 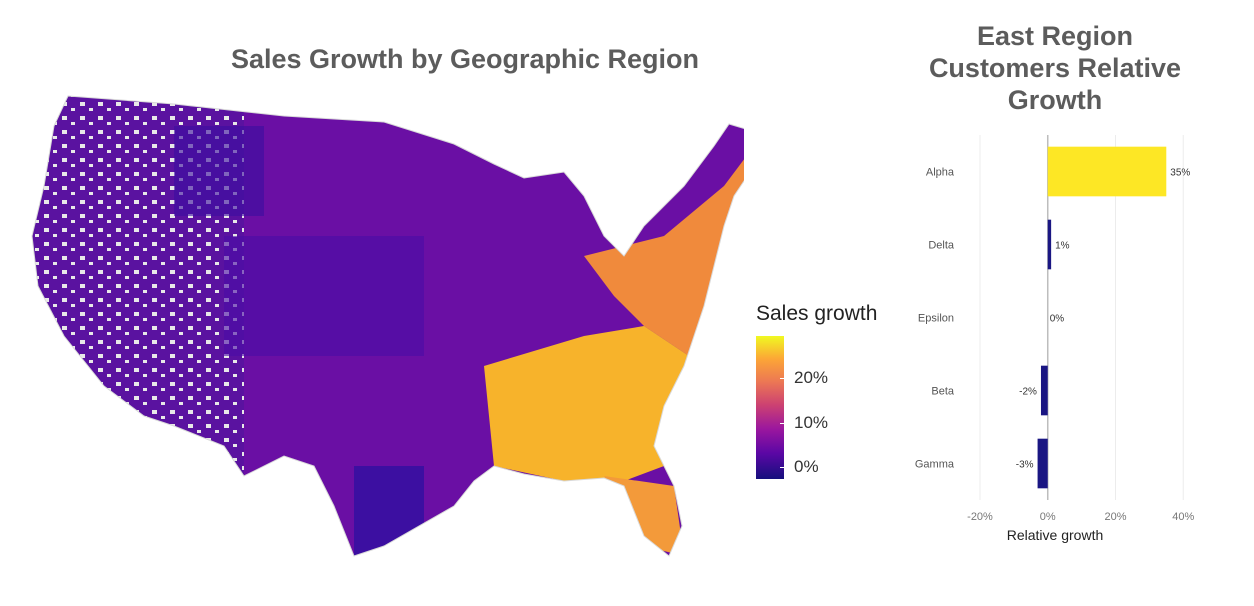 What do you see at coordinates (389, 511) in the screenshot?
I see `map-region-texas-south` at bounding box center [389, 511].